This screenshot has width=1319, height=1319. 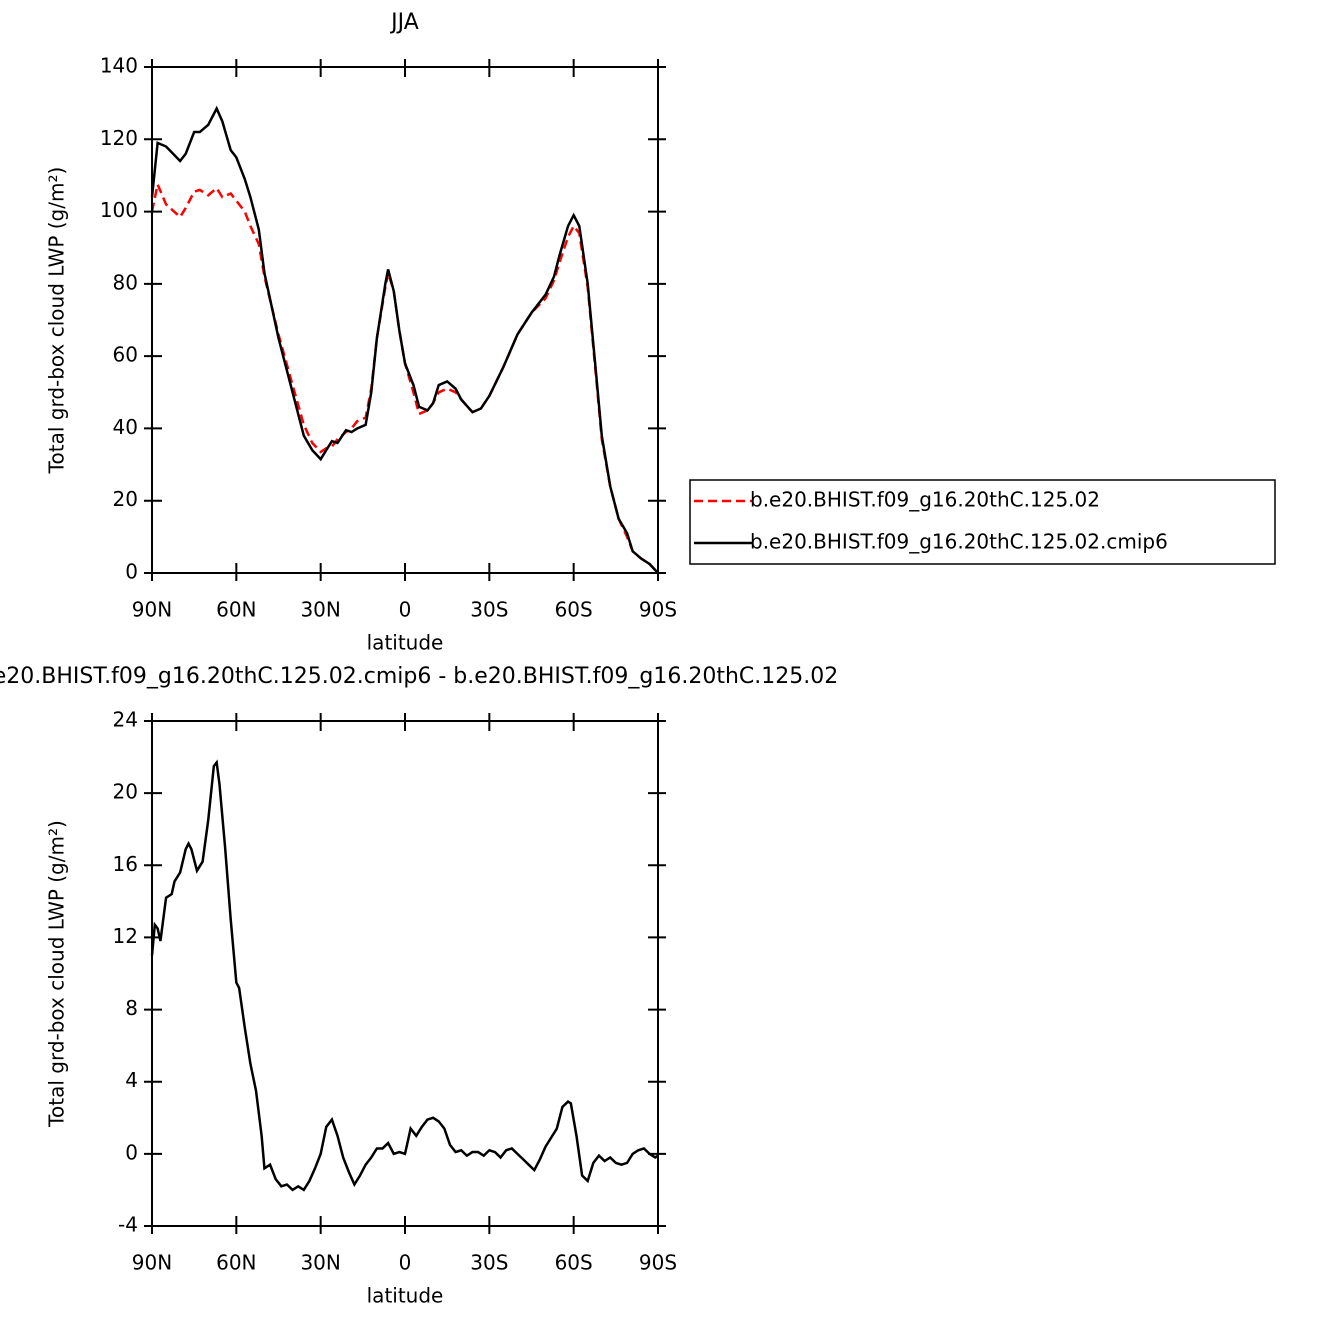 What do you see at coordinates (125, 282) in the screenshot?
I see `y-tick-label: 80` at bounding box center [125, 282].